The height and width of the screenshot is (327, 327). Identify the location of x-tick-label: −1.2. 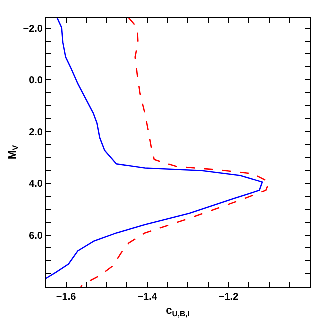
(229, 297).